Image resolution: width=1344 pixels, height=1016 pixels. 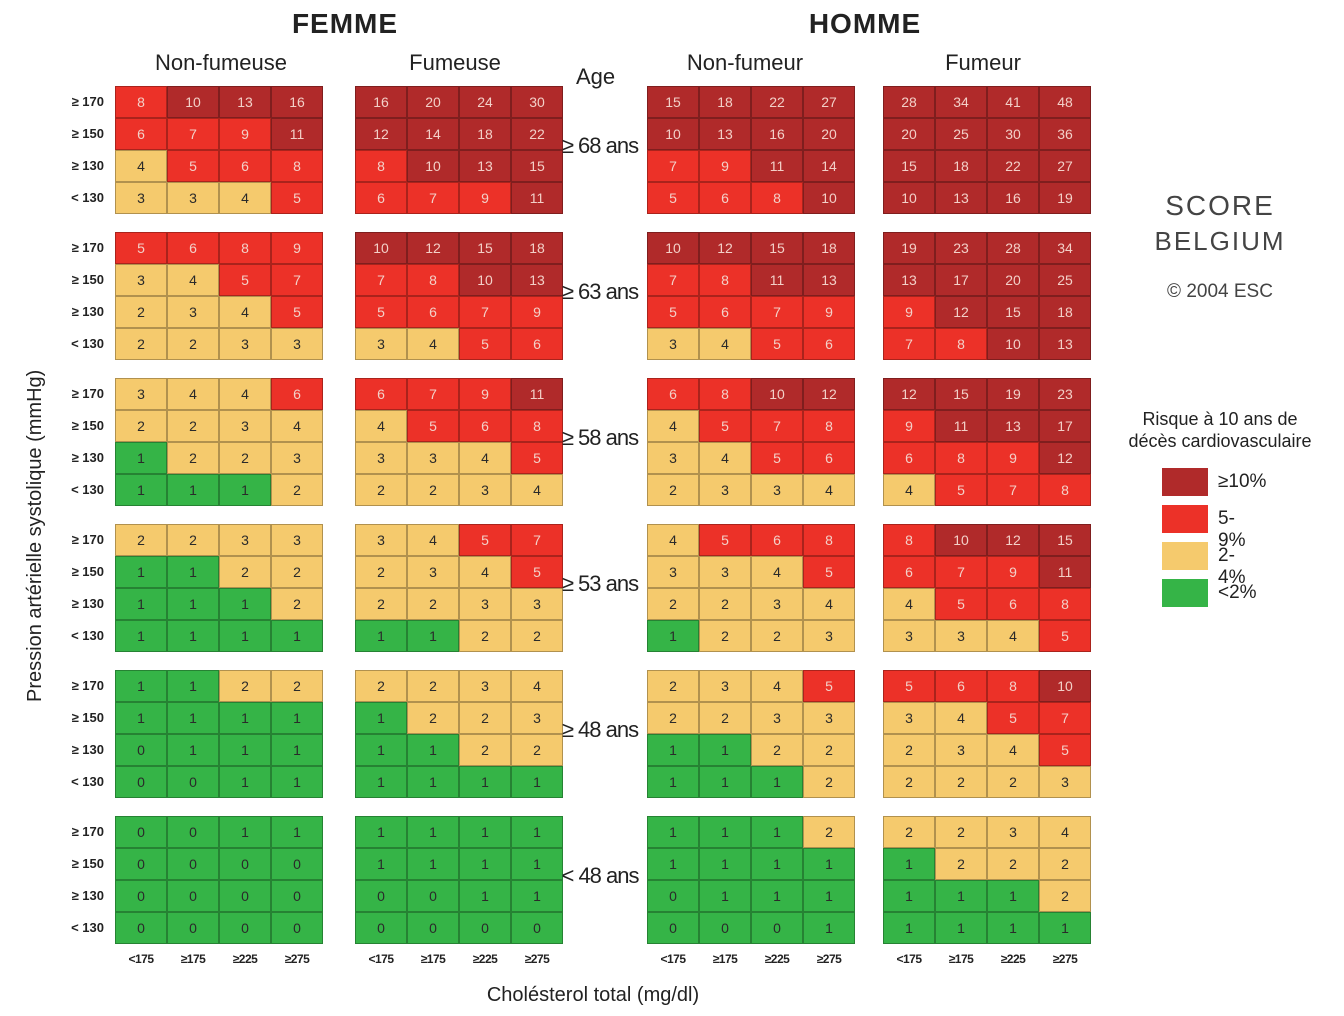 What do you see at coordinates (87, 343) in the screenshot?
I see `bp-tick-label: < 130` at bounding box center [87, 343].